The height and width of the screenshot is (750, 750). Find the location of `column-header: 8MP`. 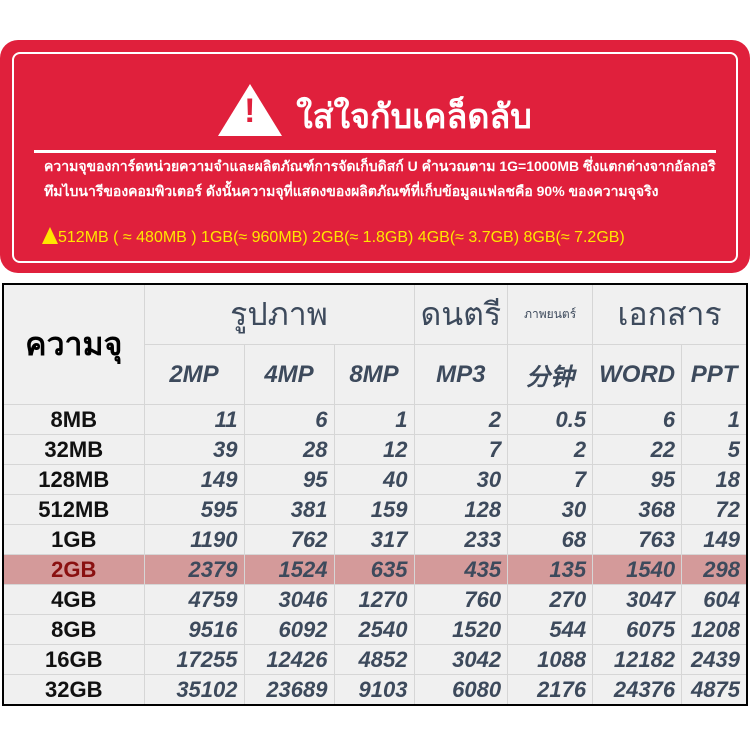

column-header: 8MP is located at coordinates (374, 374).